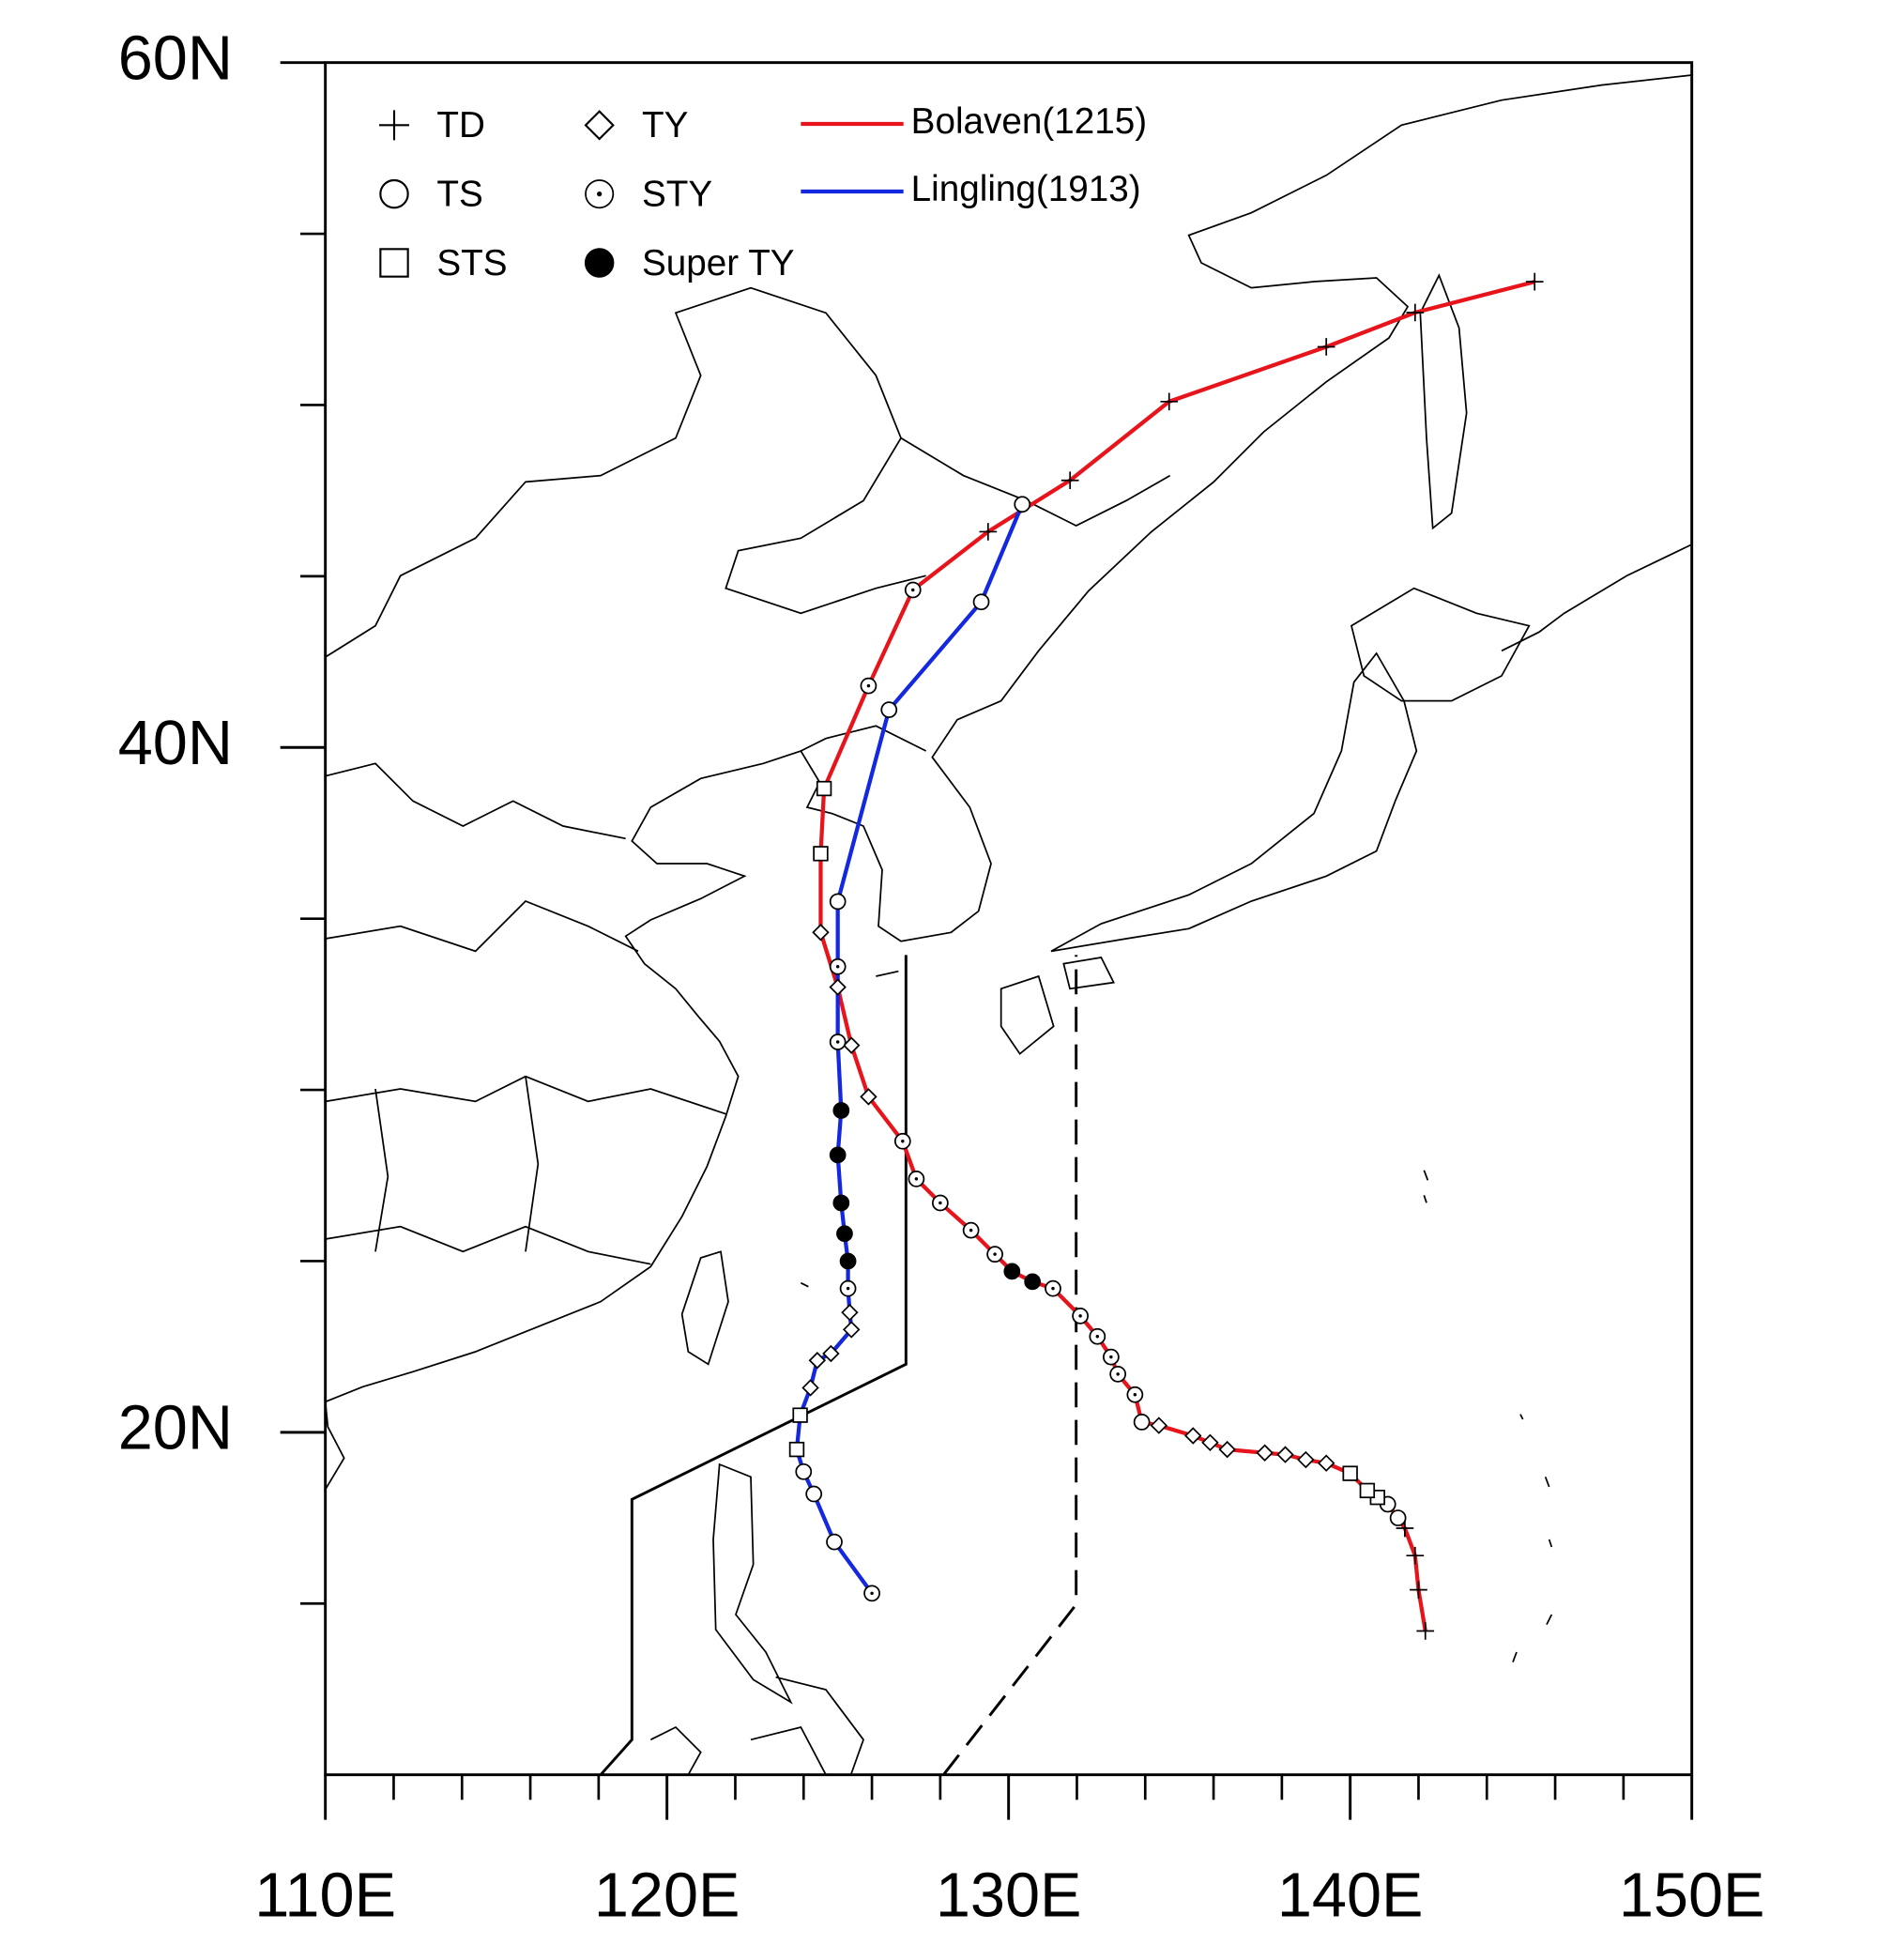 This screenshot has height=1960, width=1877. Describe the element at coordinates (909, 1049) in the screenshot. I see `track-line` at that location.